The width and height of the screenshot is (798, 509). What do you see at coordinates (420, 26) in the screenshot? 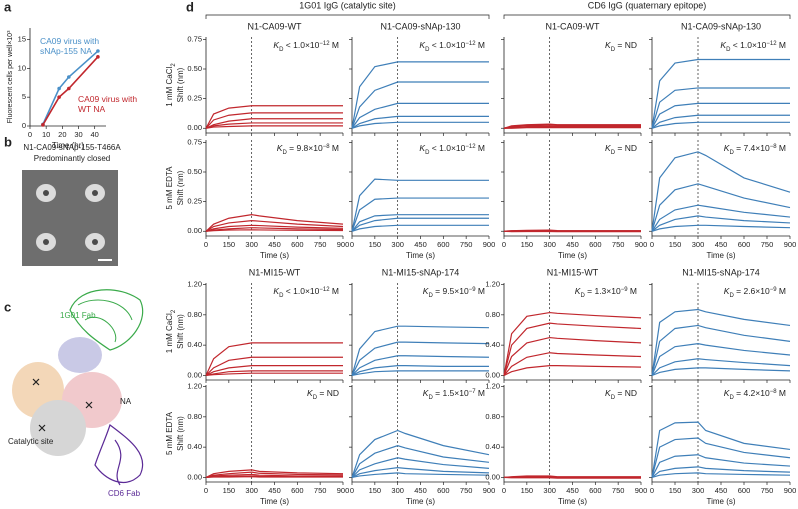
I see `panel-title: N1-CA09-sNAp-130` at bounding box center [420, 26].